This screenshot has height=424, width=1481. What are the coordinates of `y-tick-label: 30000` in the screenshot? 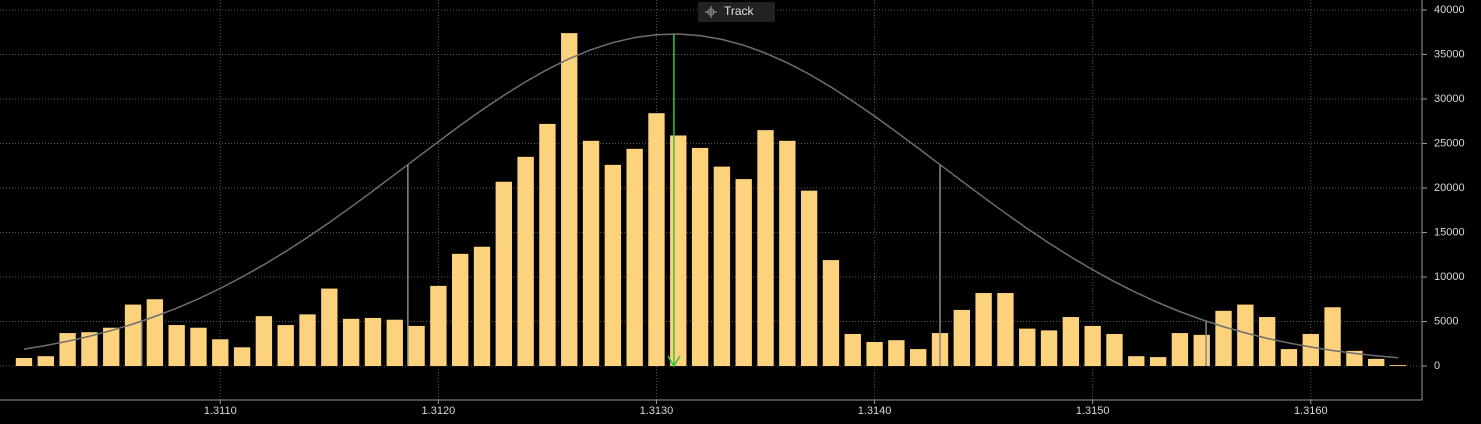 It's located at (1449, 99).